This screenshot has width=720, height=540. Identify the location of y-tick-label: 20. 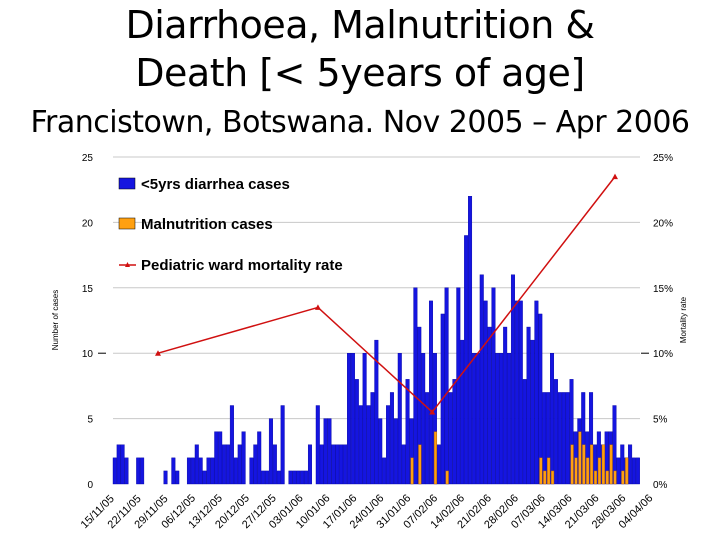
(88, 223).